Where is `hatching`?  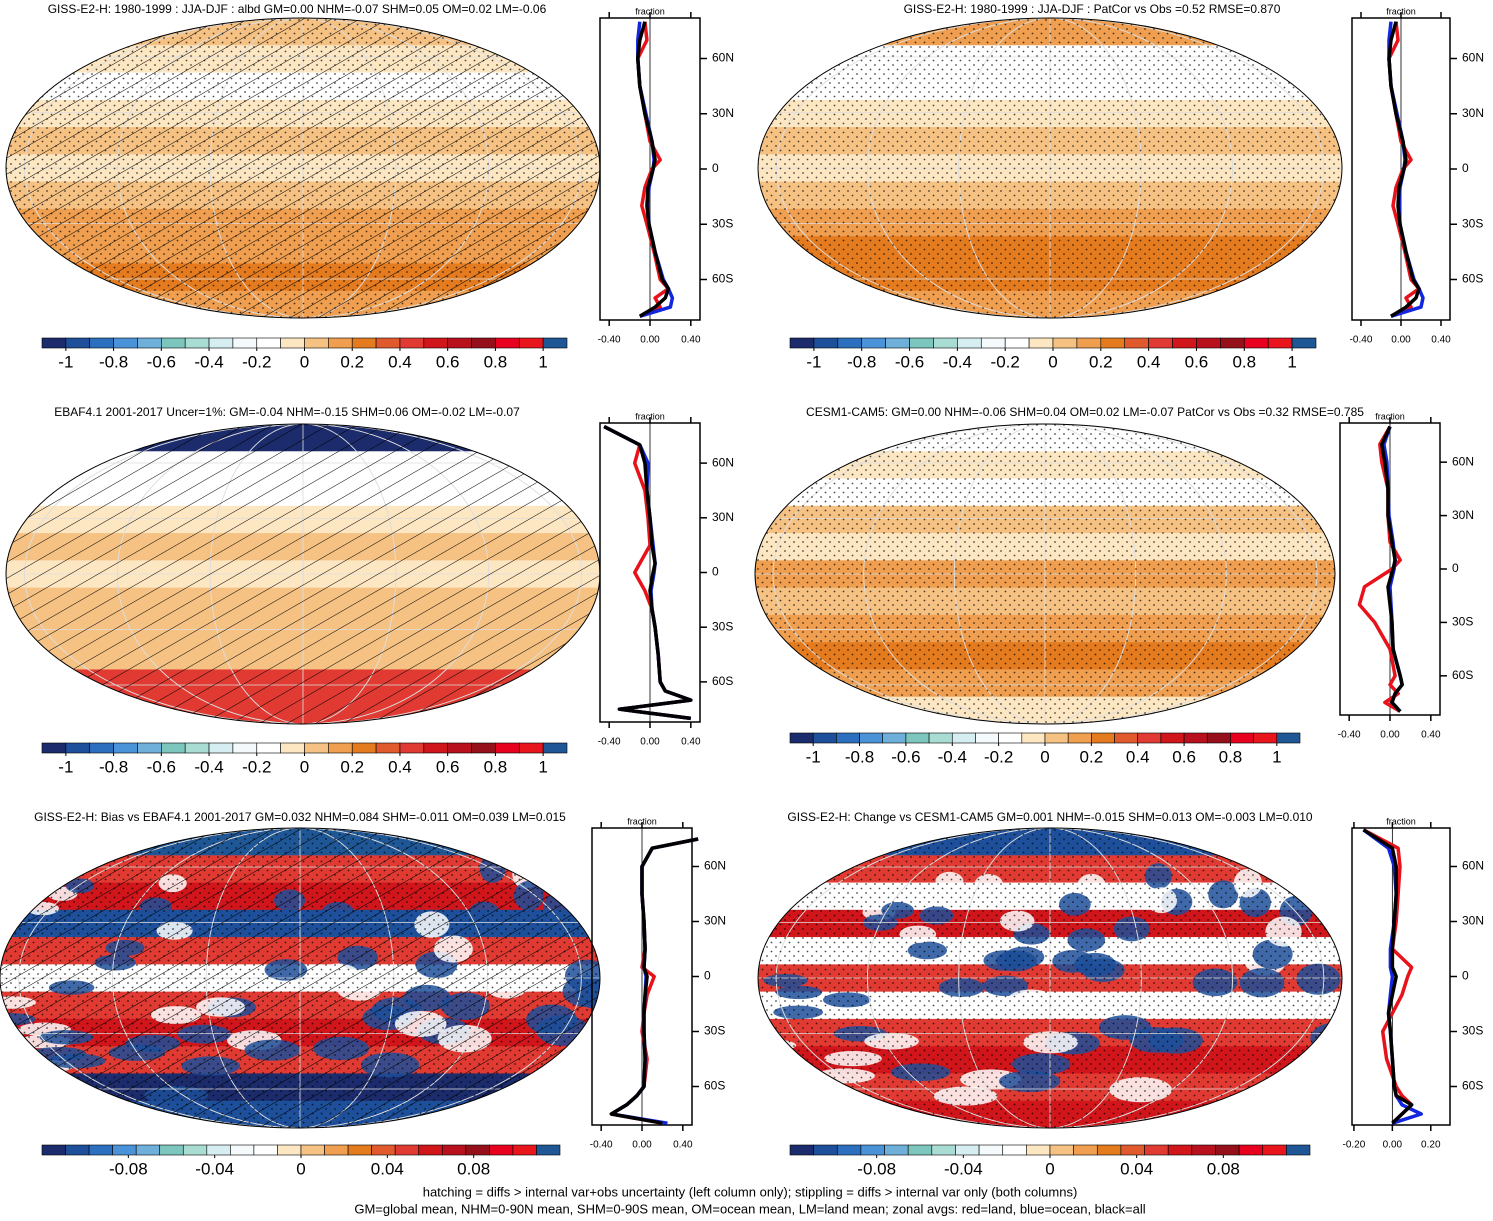
hatching is located at coordinates (303, 574).